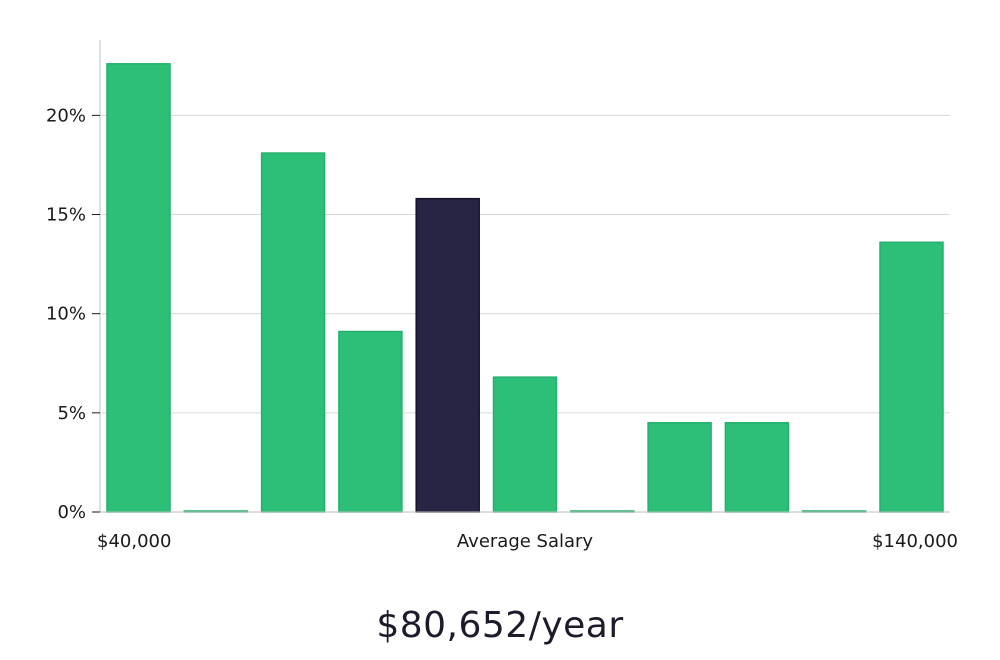  Describe the element at coordinates (134, 541) in the screenshot. I see `x-label-min: $40,000` at that location.